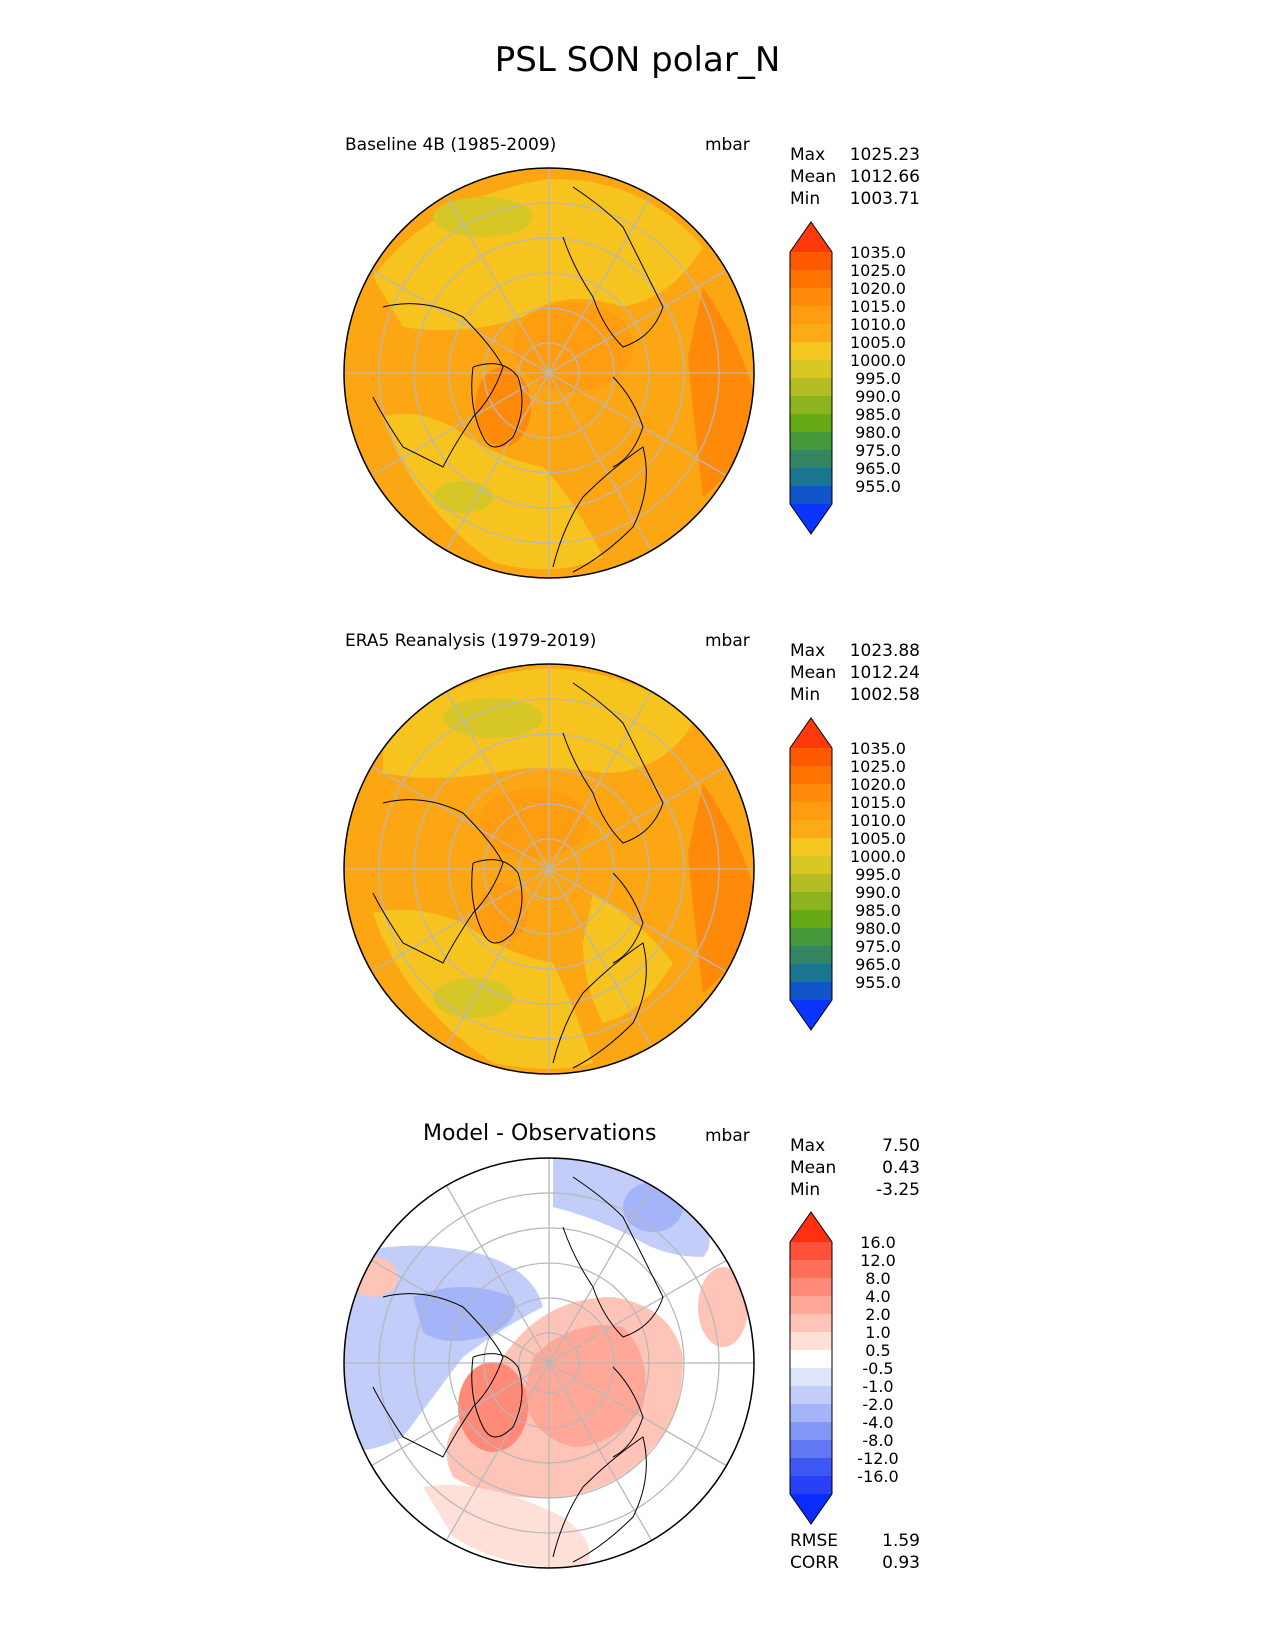 The width and height of the screenshot is (1275, 1650). Describe the element at coordinates (493, 718) in the screenshot. I see `panel-2-field-low-pacific` at that location.